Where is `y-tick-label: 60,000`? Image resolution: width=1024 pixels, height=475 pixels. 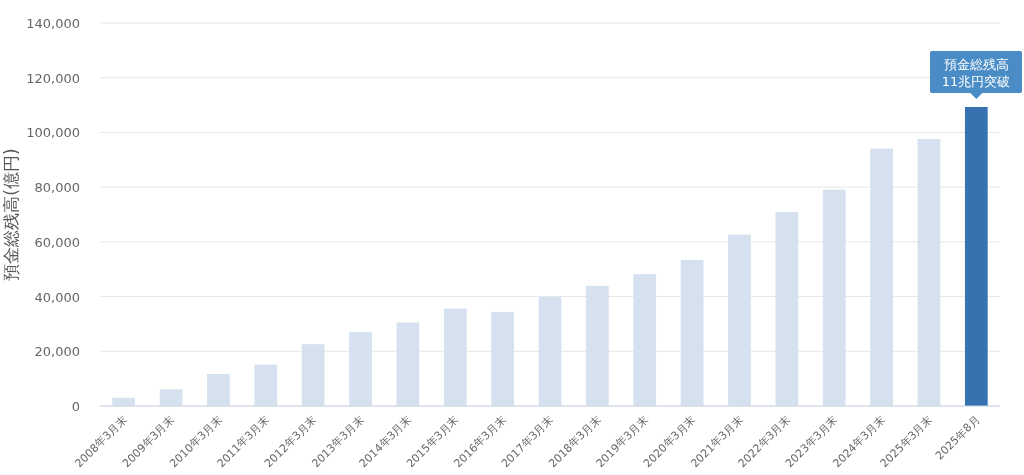 y-tick-label: 60,000 is located at coordinates (57, 242).